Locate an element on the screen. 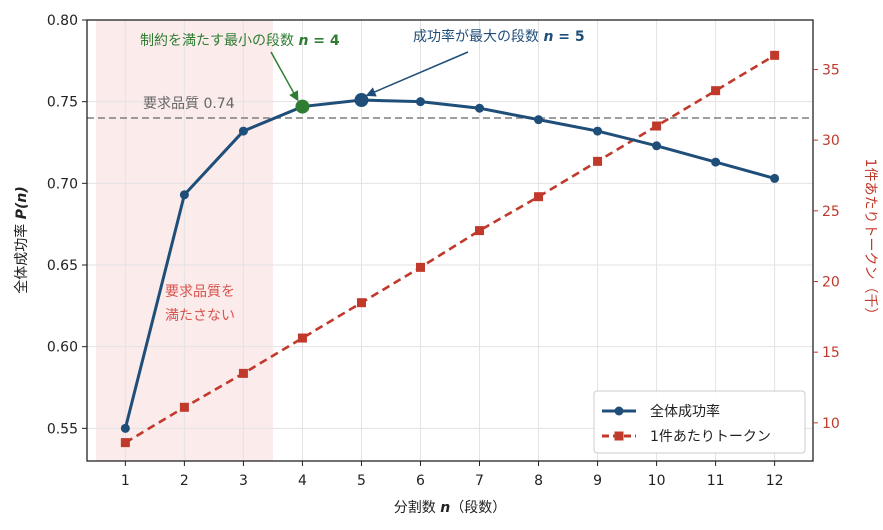 This screenshot has height=530, width=883. x-axis-title: 分割数 n（段数） is located at coordinates (450, 507).